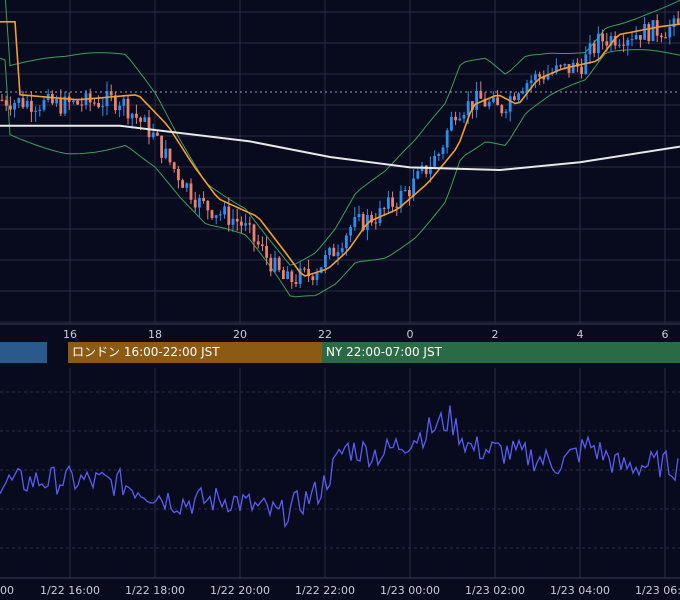 The image size is (680, 600). I want to click on x-tick-main: 16, so click(70, 334).